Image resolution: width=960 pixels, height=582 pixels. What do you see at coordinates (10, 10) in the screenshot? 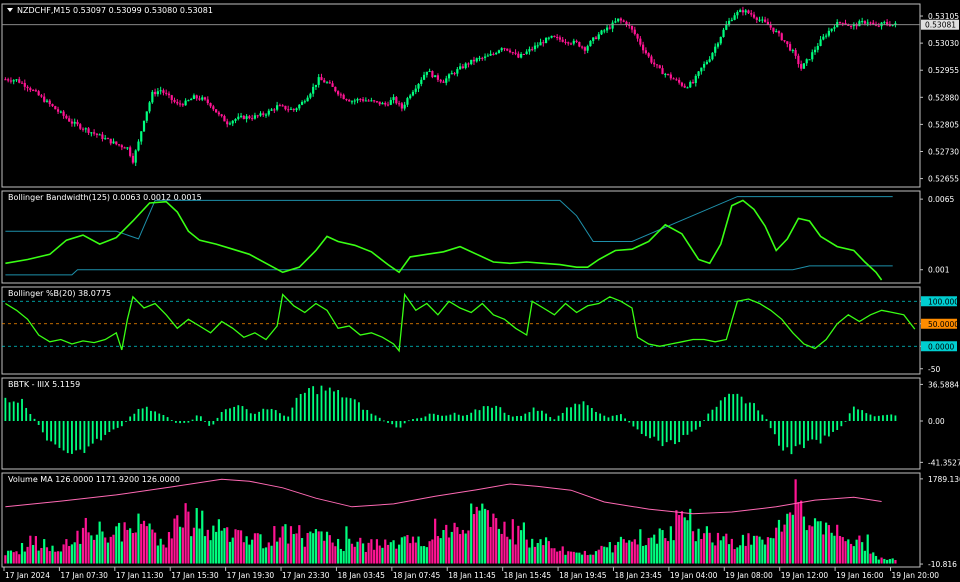
I see `dropdown-icon` at bounding box center [10, 10].